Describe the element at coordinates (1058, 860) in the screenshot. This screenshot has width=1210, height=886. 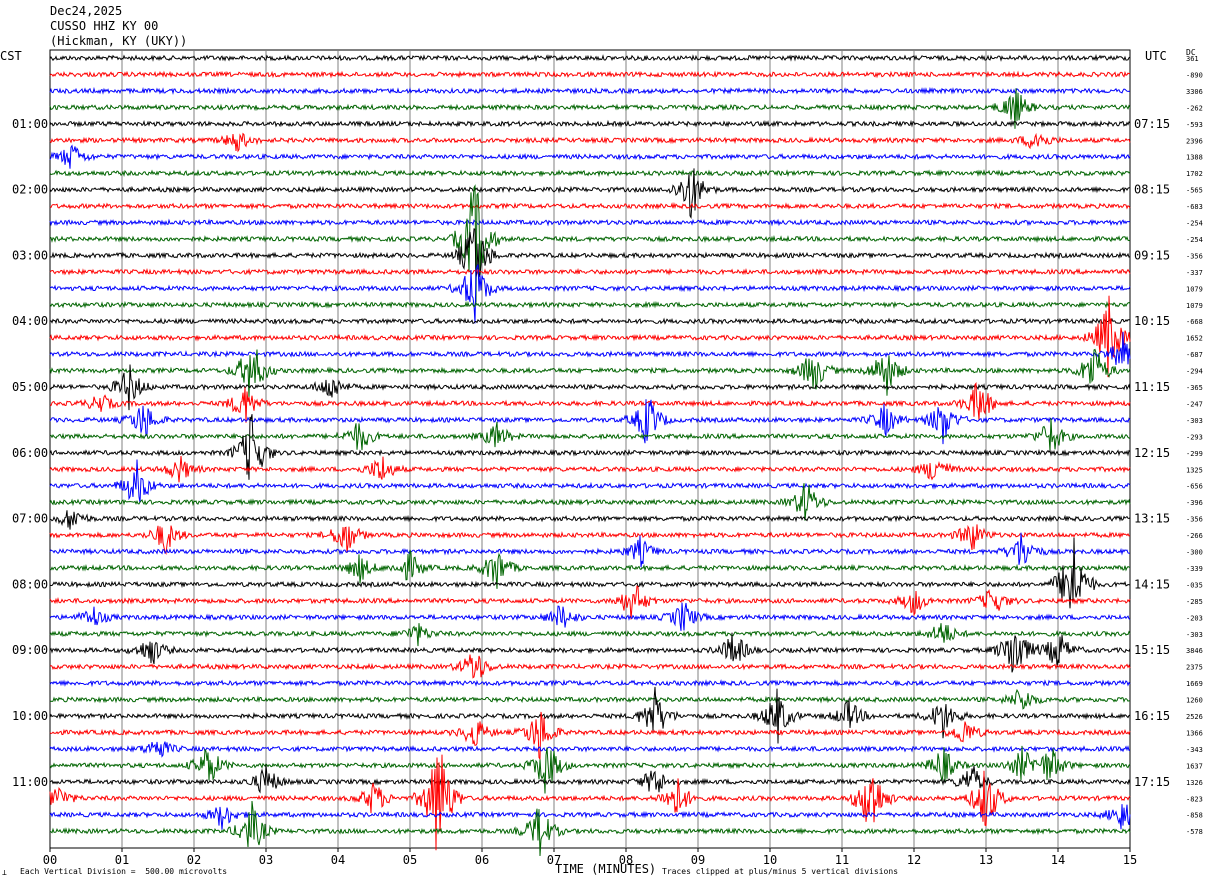
I see `x-tick-label: 14` at that location.